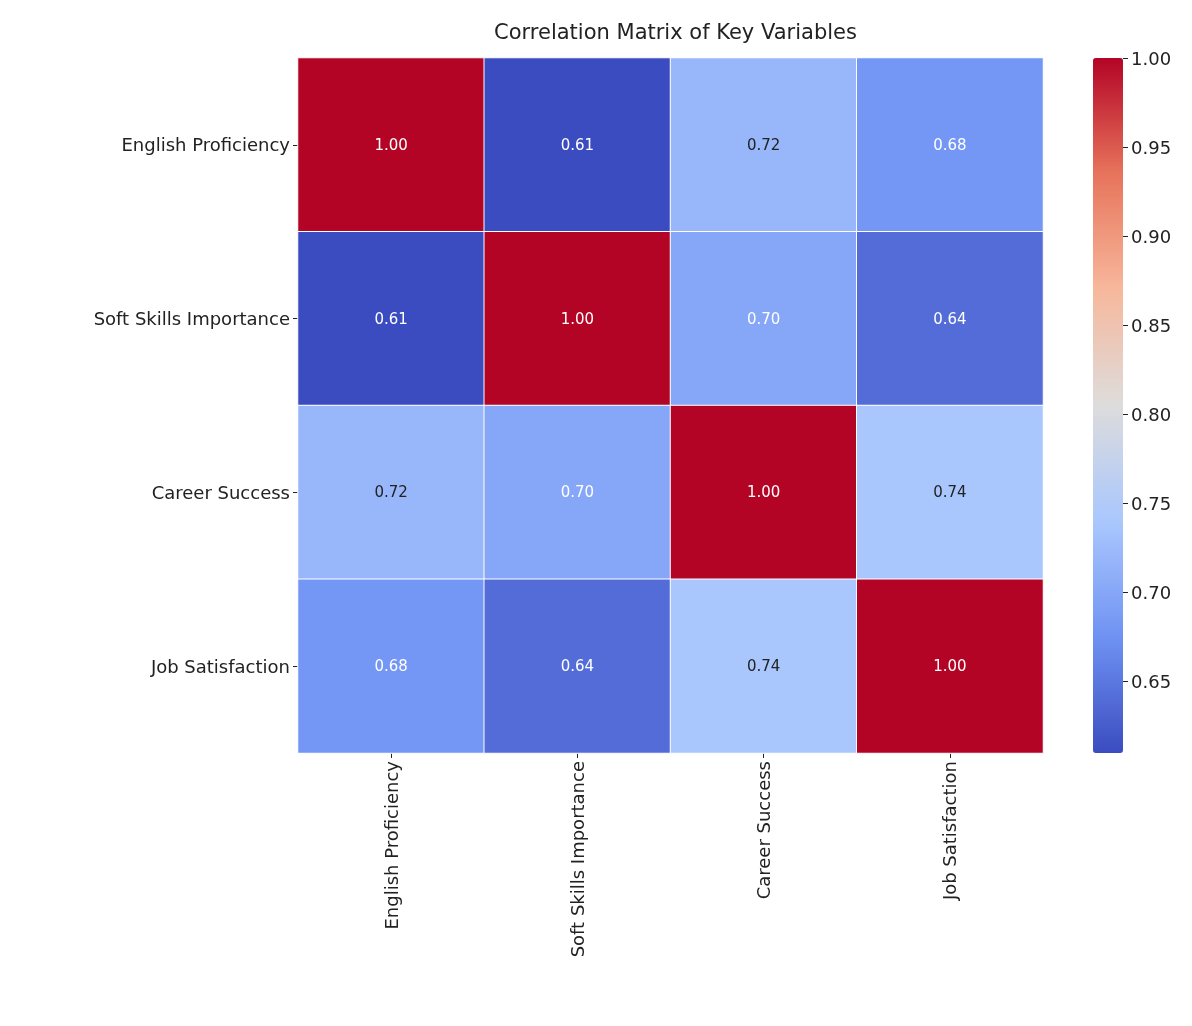 The image size is (1192, 1026). I want to click on chart-title: Correlation Matrix of Key Variables, so click(675, 31).